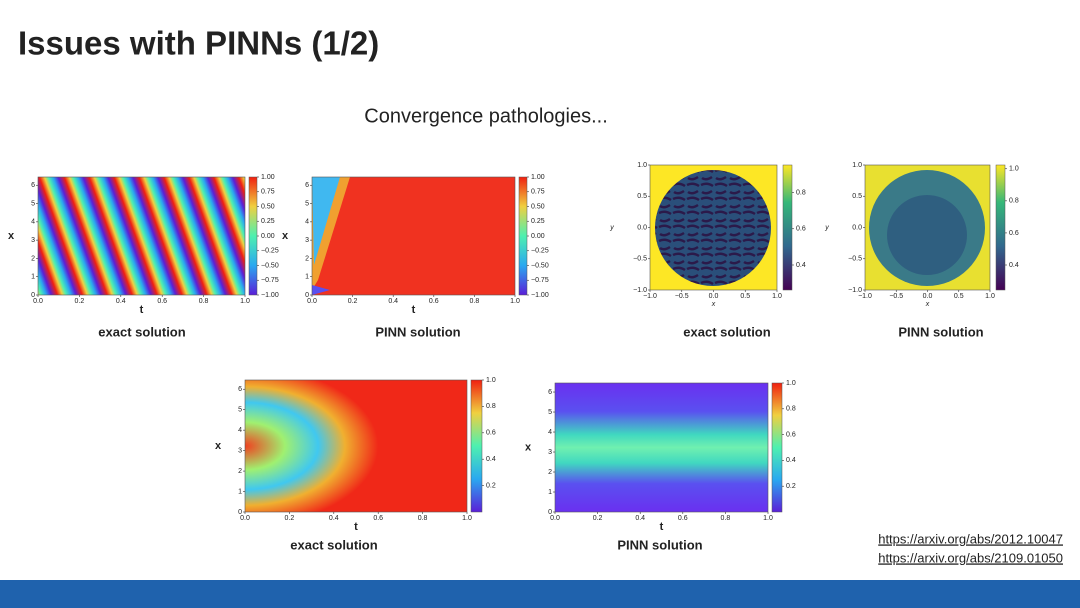  I want to click on x-tick-label: −1.0, so click(650, 296).